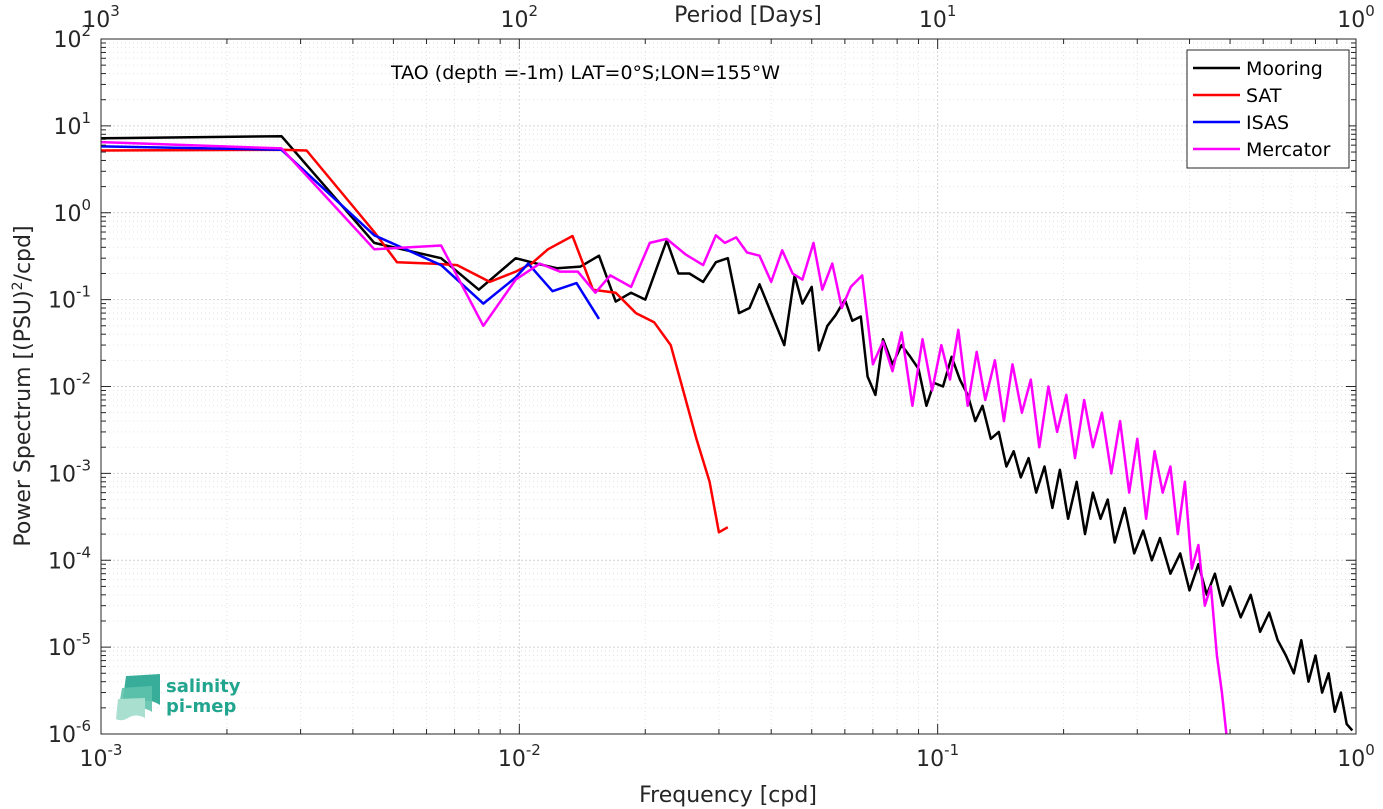 Image resolution: width=1383 pixels, height=809 pixels. I want to click on top-axis-title: Period [Days], so click(748, 15).